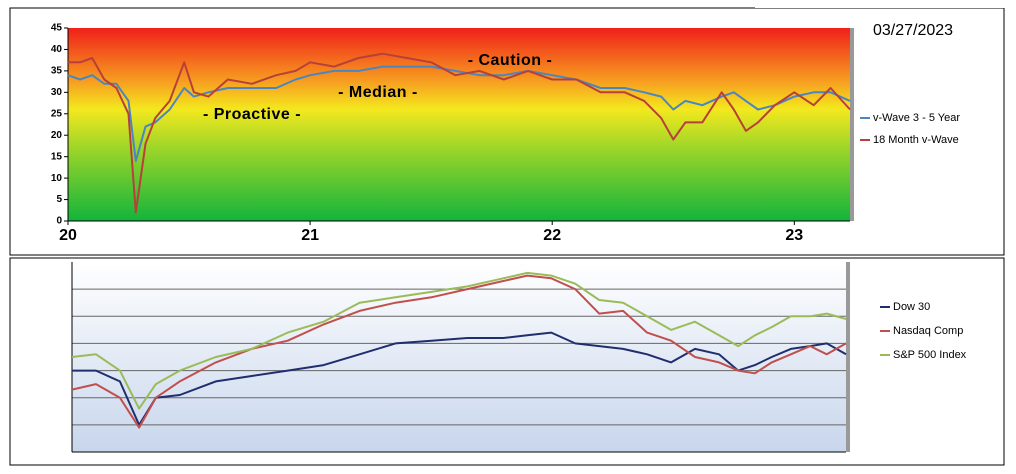  Describe the element at coordinates (57, 156) in the screenshot. I see `y-tick-label: 15` at that location.